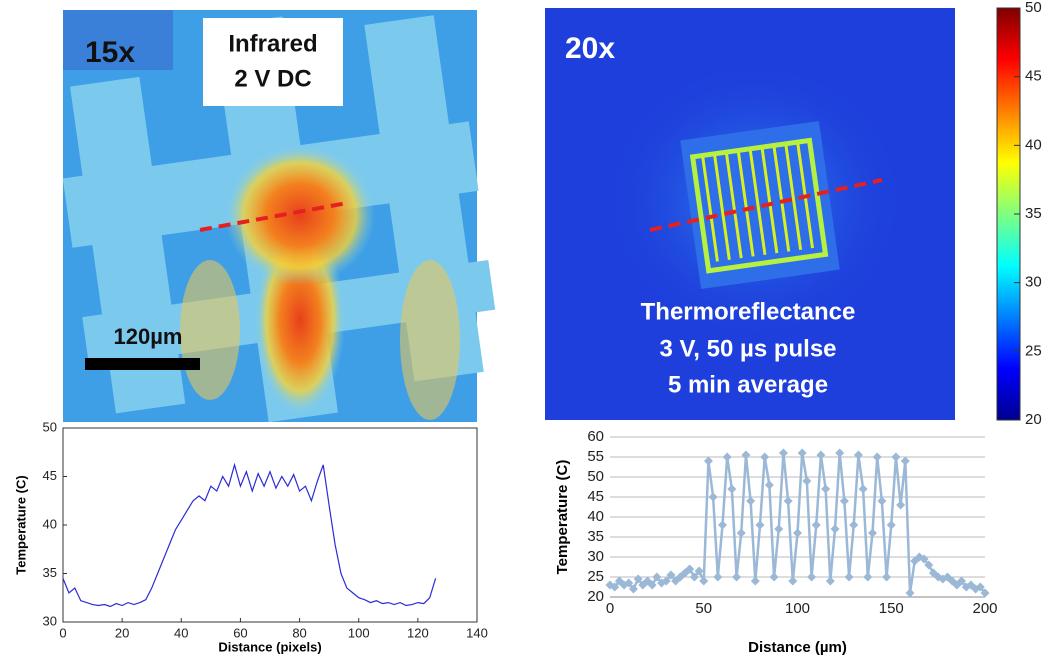 The width and height of the screenshot is (1052, 667). I want to click on colorbar-tick-label: 30, so click(1033, 282).